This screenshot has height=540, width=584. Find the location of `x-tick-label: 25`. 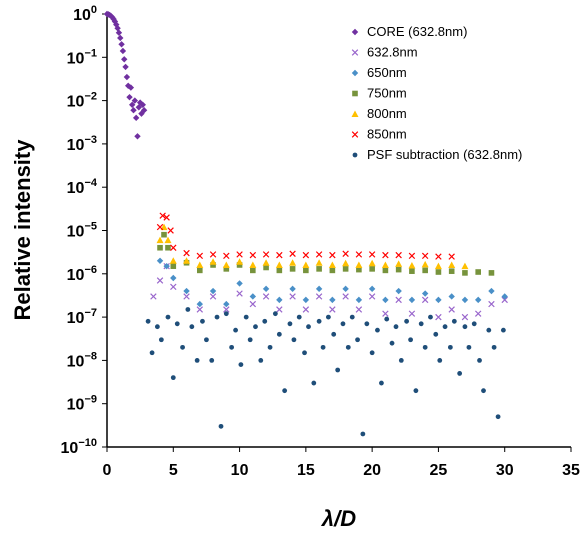

x-tick-label: 25 is located at coordinates (439, 470).